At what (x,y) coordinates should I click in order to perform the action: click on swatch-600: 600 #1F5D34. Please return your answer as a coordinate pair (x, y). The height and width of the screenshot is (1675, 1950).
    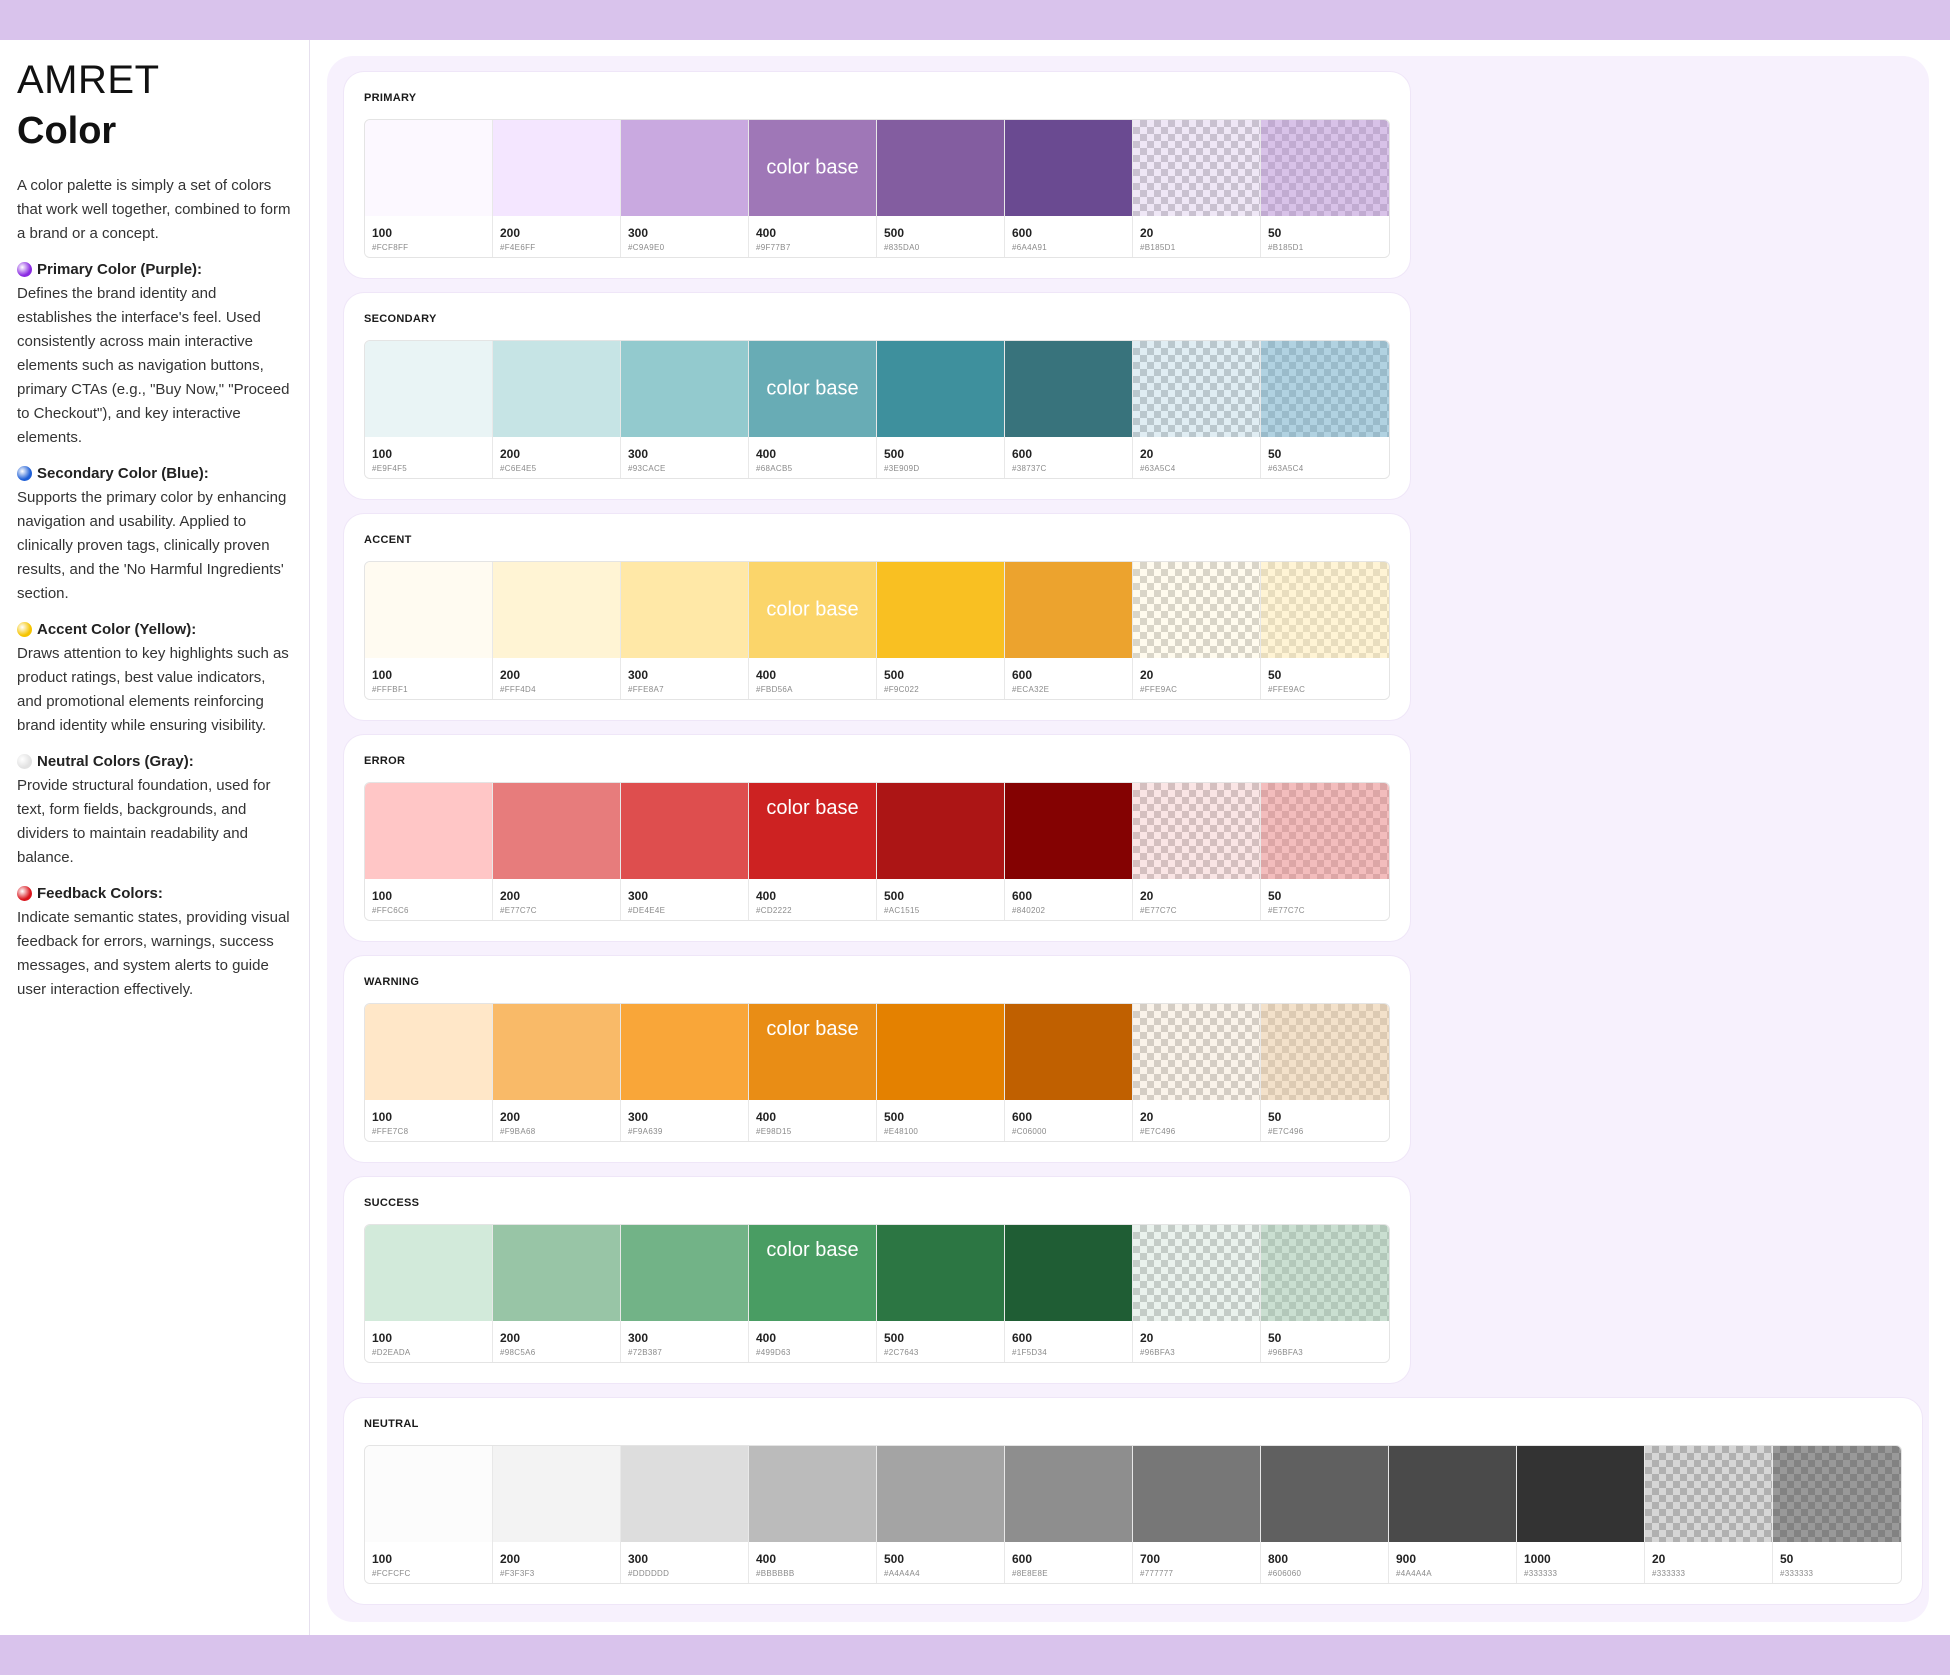
    Looking at the image, I should click on (1069, 1293).